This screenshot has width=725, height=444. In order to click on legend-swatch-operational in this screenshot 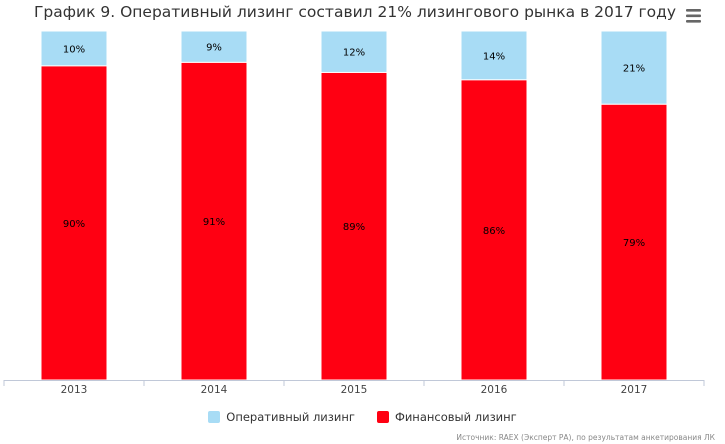, I will do `click(214, 417)`.